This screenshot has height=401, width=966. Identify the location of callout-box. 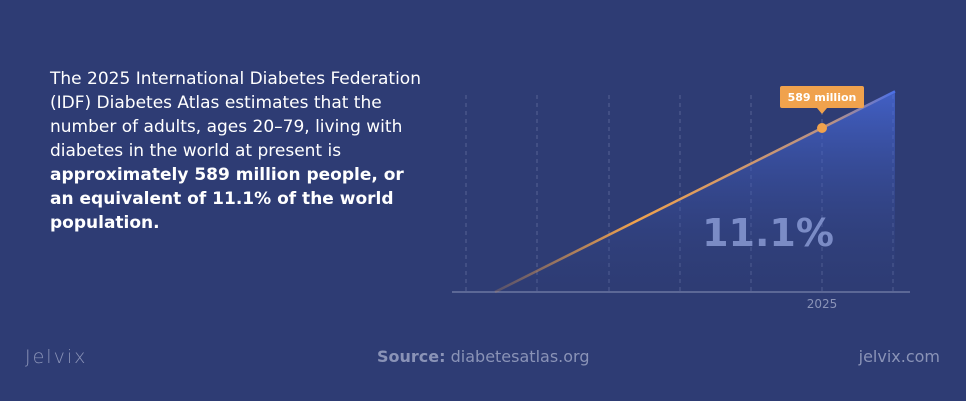
(822, 97).